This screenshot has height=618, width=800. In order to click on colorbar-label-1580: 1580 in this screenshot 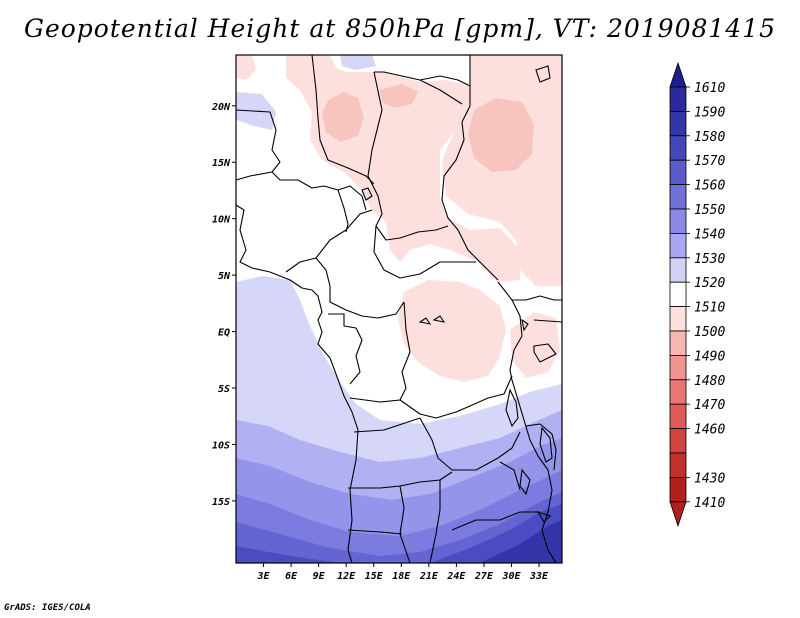, I will do `click(709, 137)`.